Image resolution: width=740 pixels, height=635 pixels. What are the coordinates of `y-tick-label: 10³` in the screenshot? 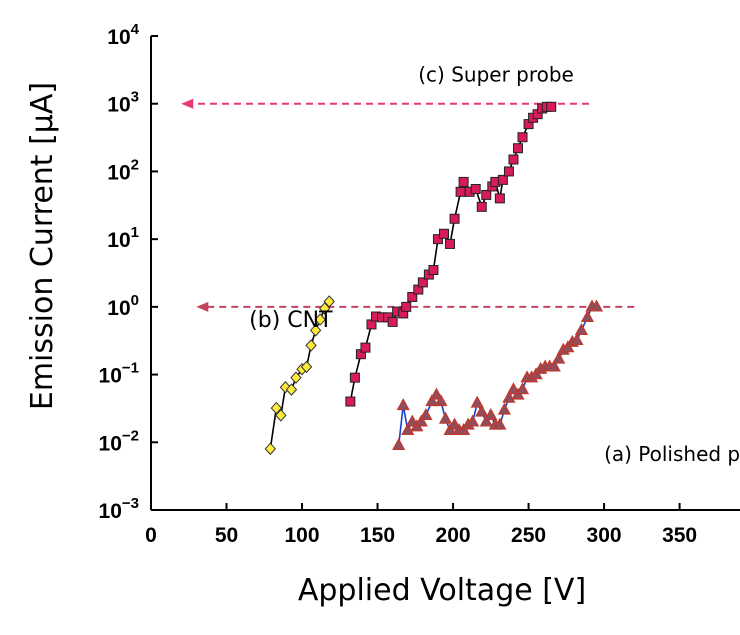 It's located at (123, 103).